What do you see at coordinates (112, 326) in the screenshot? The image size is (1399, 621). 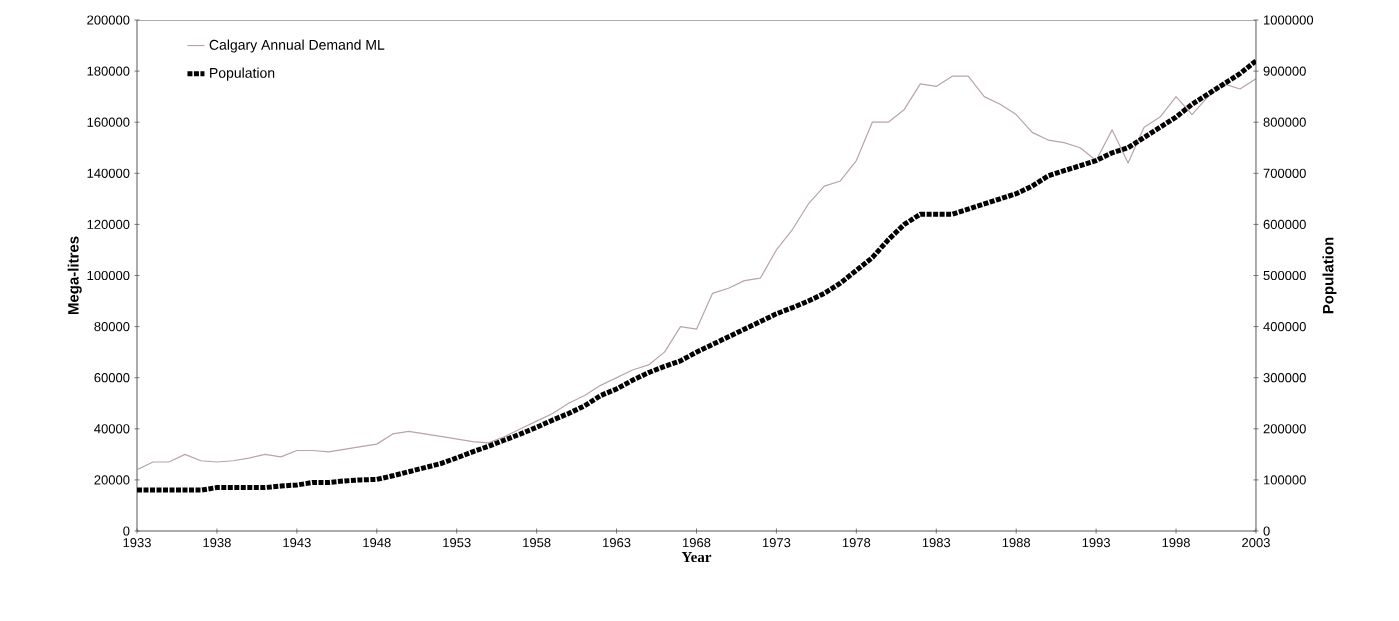 I see `y-tick-label: 80000` at bounding box center [112, 326].